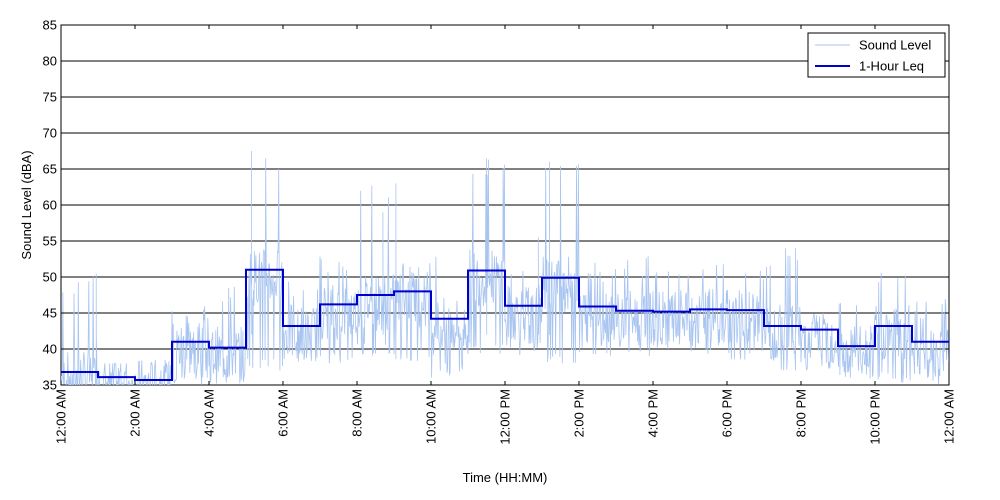 The width and height of the screenshot is (1000, 500). What do you see at coordinates (50, 385) in the screenshot?
I see `y-tick-label: 35` at bounding box center [50, 385].